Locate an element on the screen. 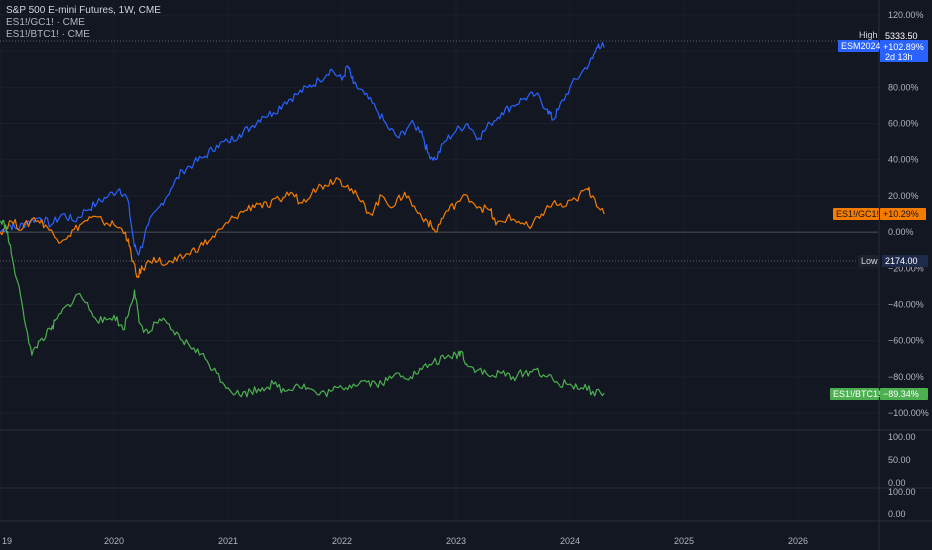 This screenshot has width=932, height=550. low-value-bg is located at coordinates (905, 261).